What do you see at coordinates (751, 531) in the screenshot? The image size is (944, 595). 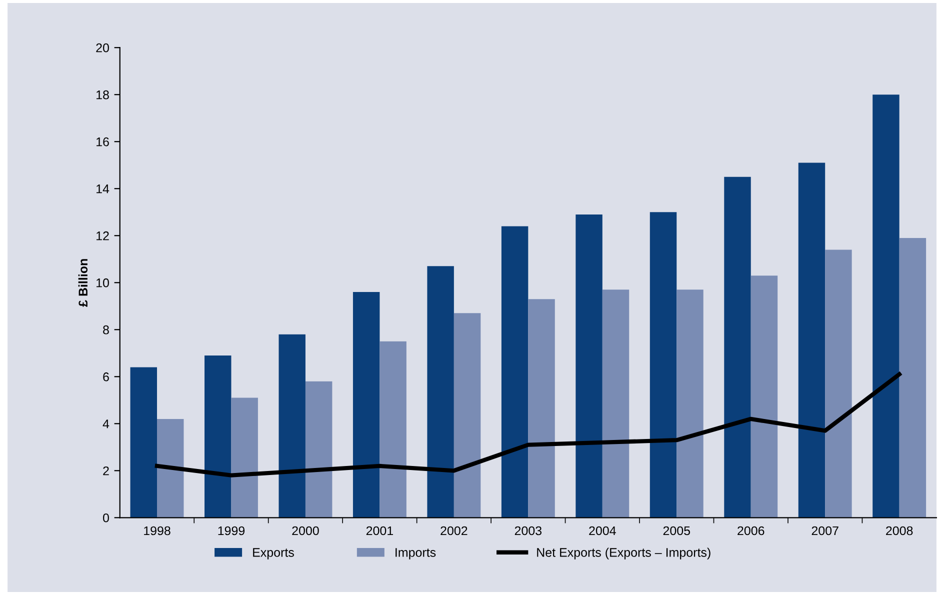 I see `x-tick-label: 2006` at bounding box center [751, 531].